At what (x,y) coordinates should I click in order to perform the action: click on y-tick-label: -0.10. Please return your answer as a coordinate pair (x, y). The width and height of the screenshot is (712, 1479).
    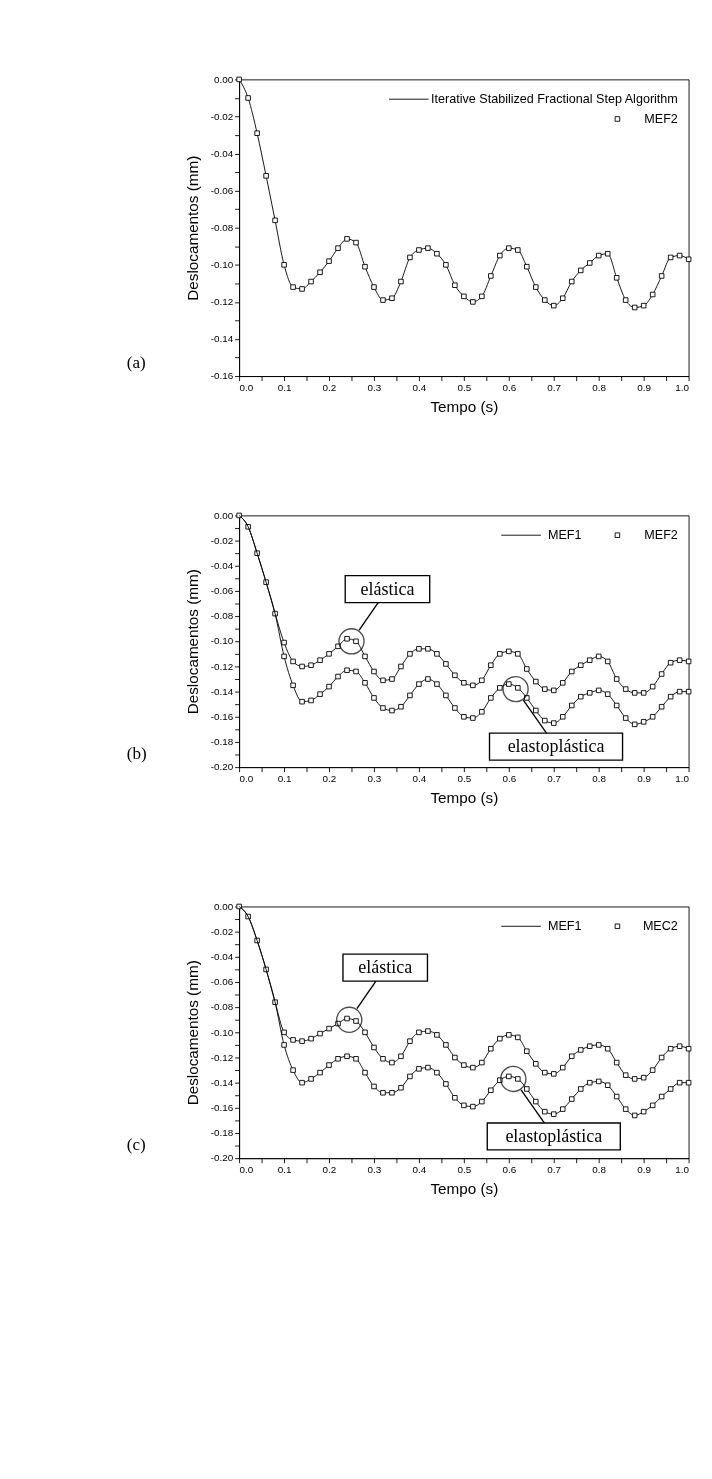
    Looking at the image, I should click on (222, 641).